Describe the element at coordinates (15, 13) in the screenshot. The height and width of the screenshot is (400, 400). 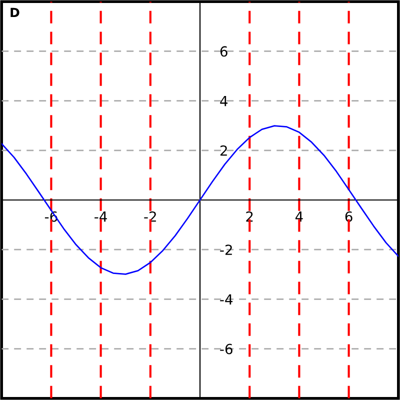
I see `annotation: D` at that location.